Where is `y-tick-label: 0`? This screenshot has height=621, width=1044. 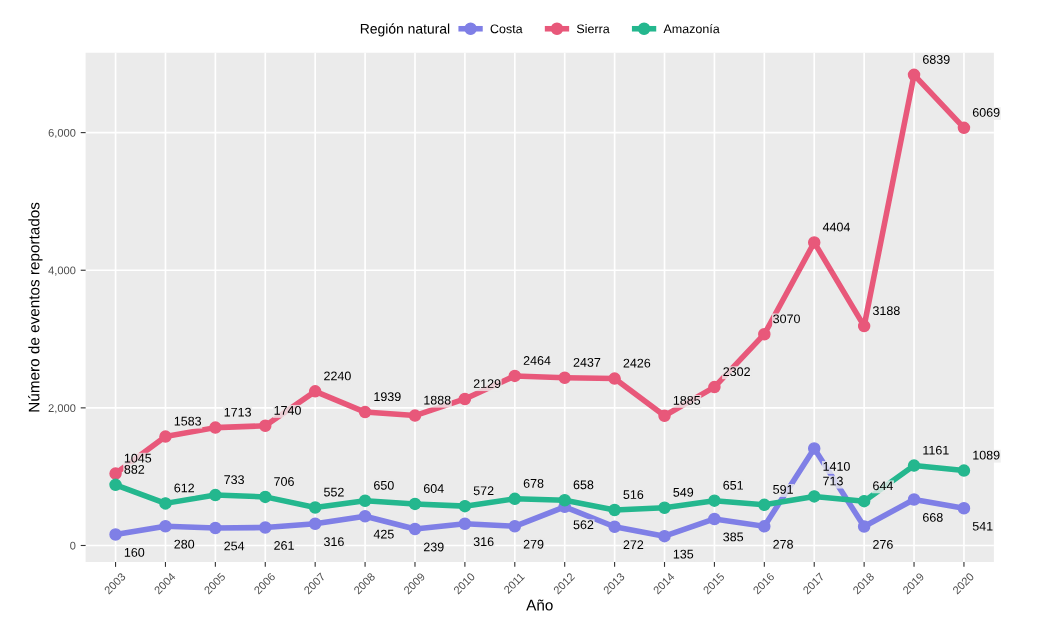 y-tick-label: 0 is located at coordinates (73, 545).